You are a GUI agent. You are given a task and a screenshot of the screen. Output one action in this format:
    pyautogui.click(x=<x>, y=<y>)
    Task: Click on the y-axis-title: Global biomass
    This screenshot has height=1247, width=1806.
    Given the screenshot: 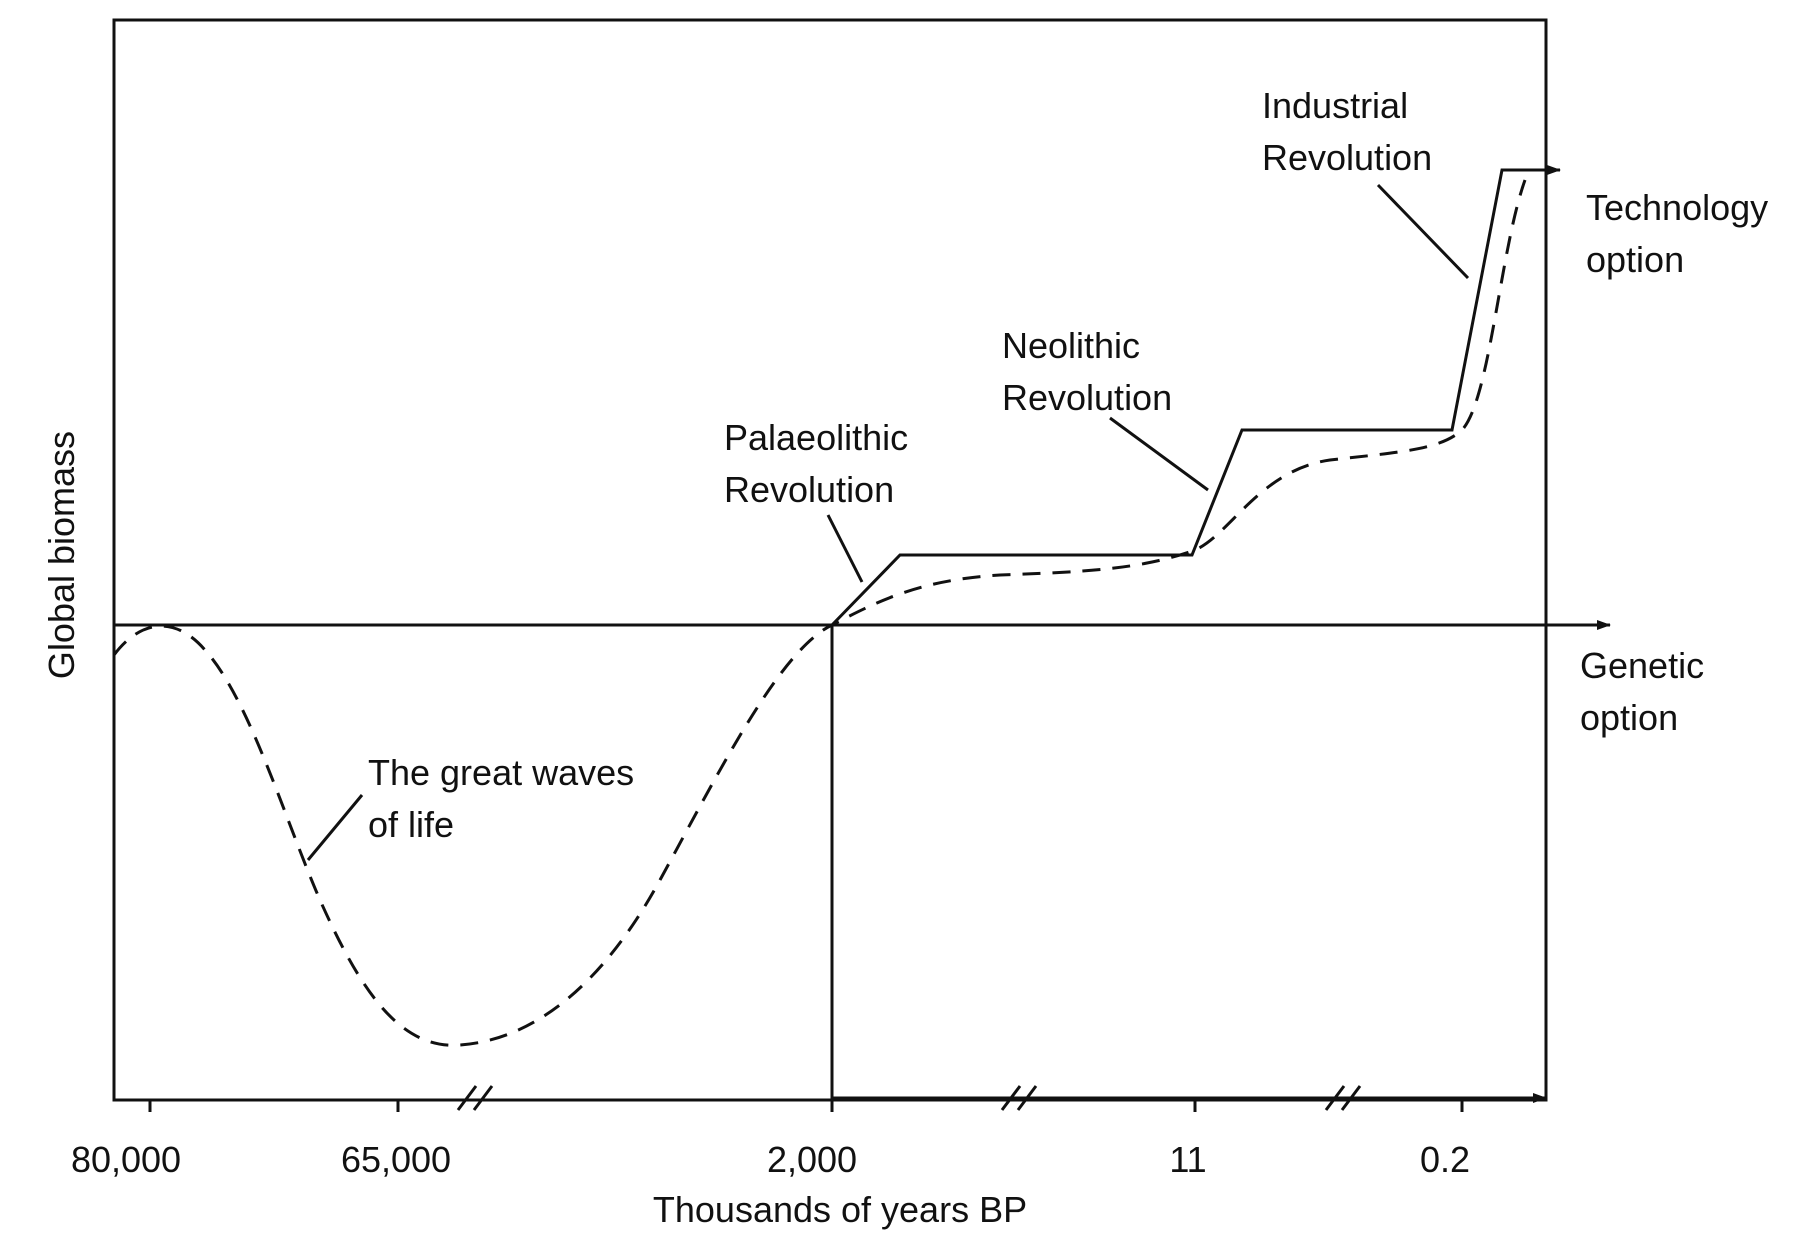 What is the action you would take?
    pyautogui.click(x=61, y=555)
    